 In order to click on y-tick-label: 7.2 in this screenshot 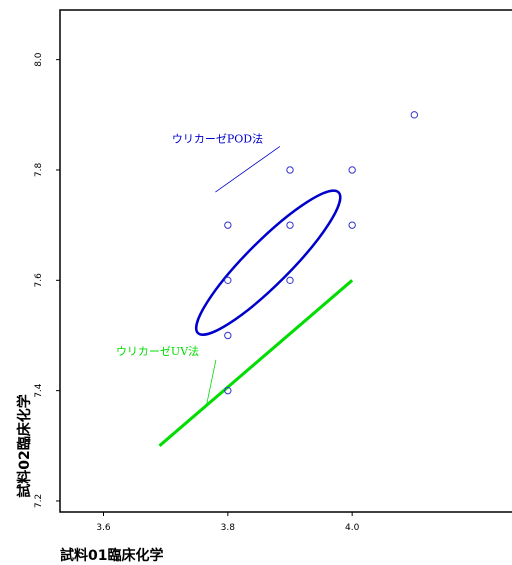, I will do `click(39, 501)`.